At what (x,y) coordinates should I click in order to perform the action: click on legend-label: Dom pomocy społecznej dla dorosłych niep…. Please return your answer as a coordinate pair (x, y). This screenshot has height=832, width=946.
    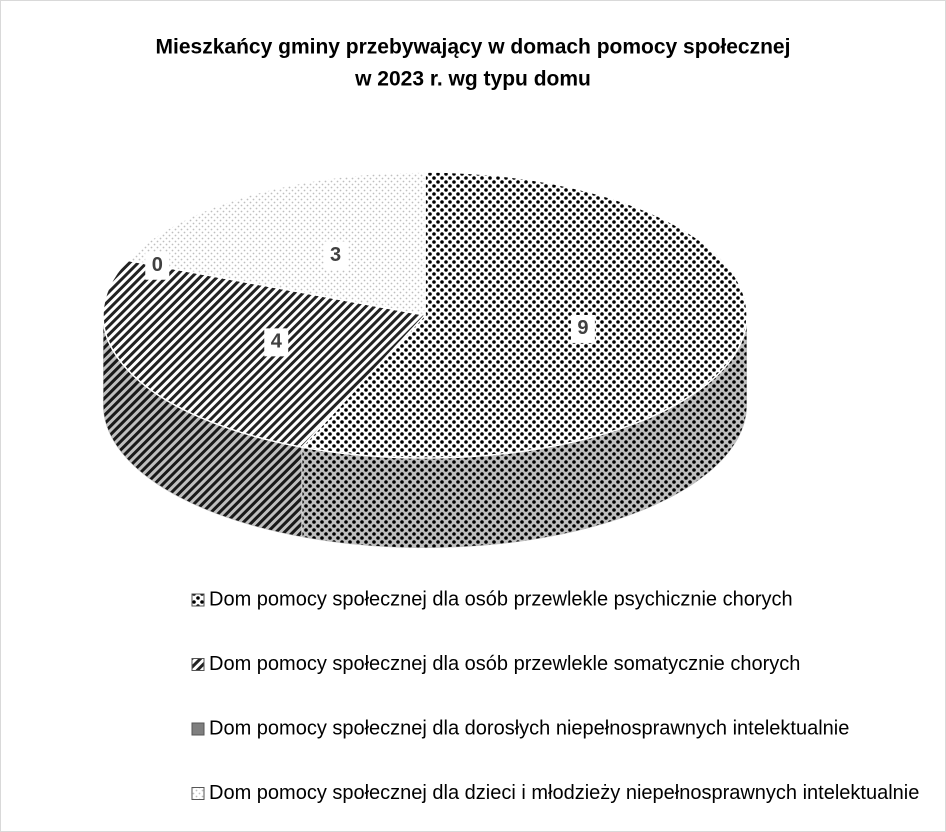
    Looking at the image, I should click on (529, 728).